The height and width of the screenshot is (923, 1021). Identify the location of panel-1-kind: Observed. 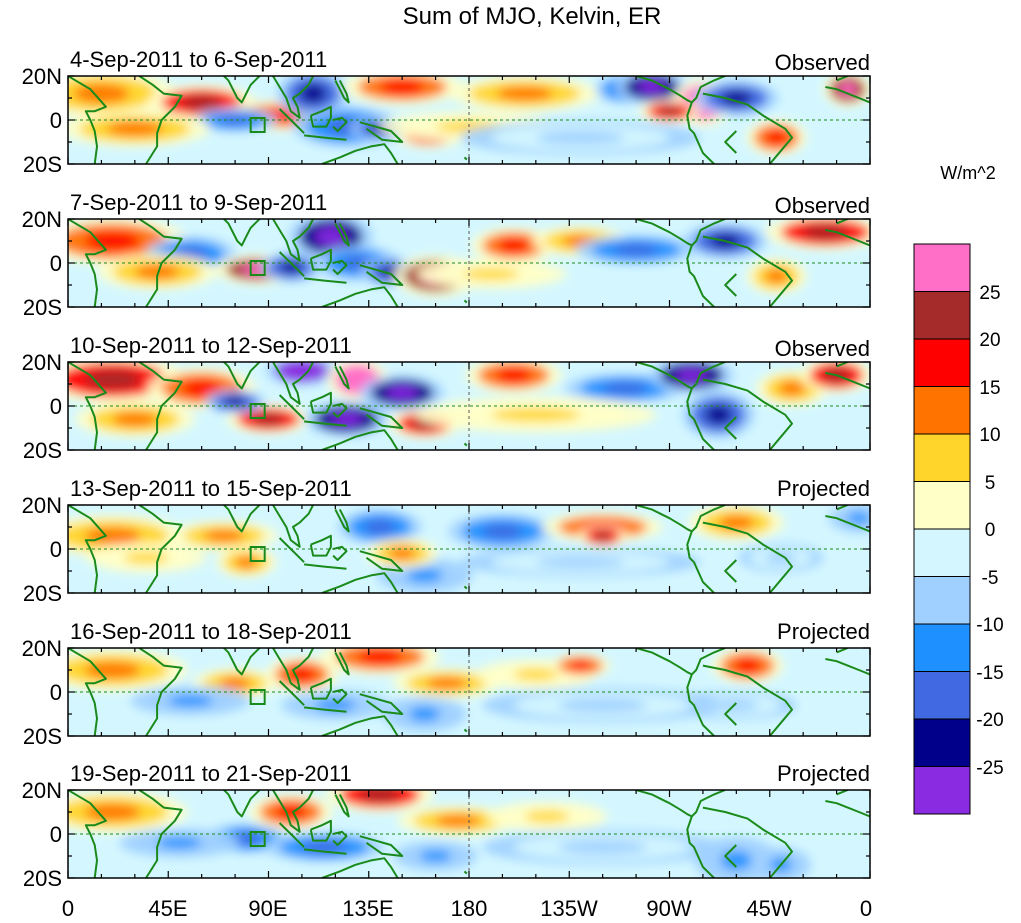
(822, 62).